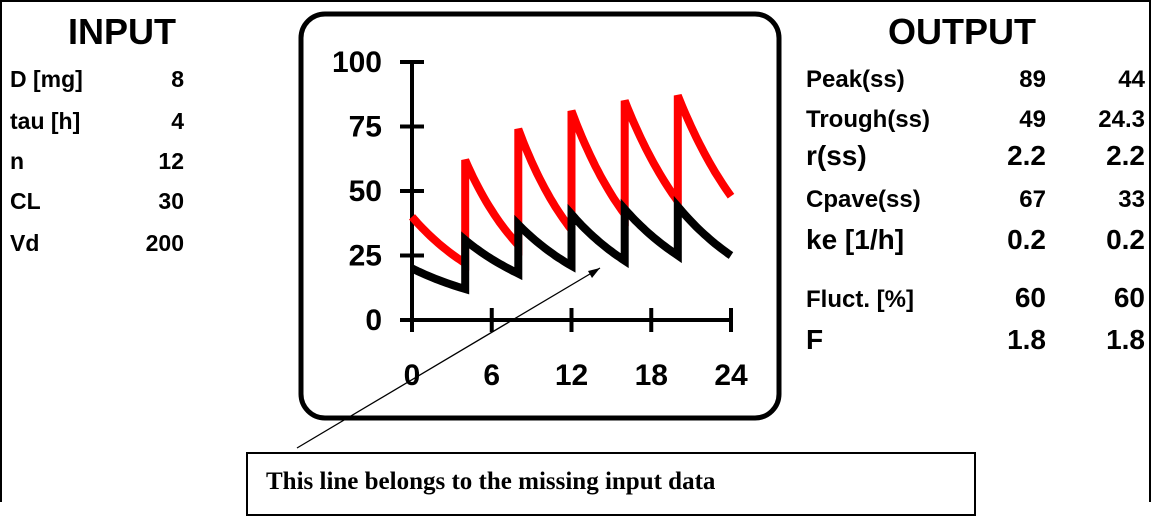 Image resolution: width=1151 pixels, height=516 pixels. What do you see at coordinates (1131, 199) in the screenshot?
I see `output-value2-cpave: 33` at bounding box center [1131, 199].